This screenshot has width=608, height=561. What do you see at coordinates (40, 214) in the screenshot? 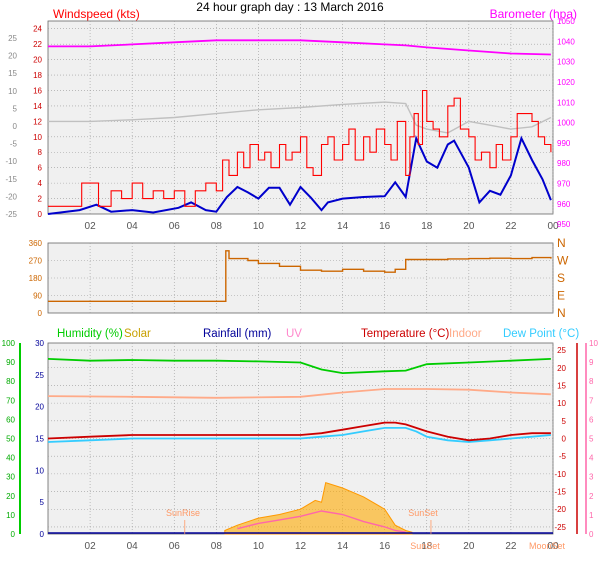
I see `windspeed-tick-label: 0` at bounding box center [40, 214].